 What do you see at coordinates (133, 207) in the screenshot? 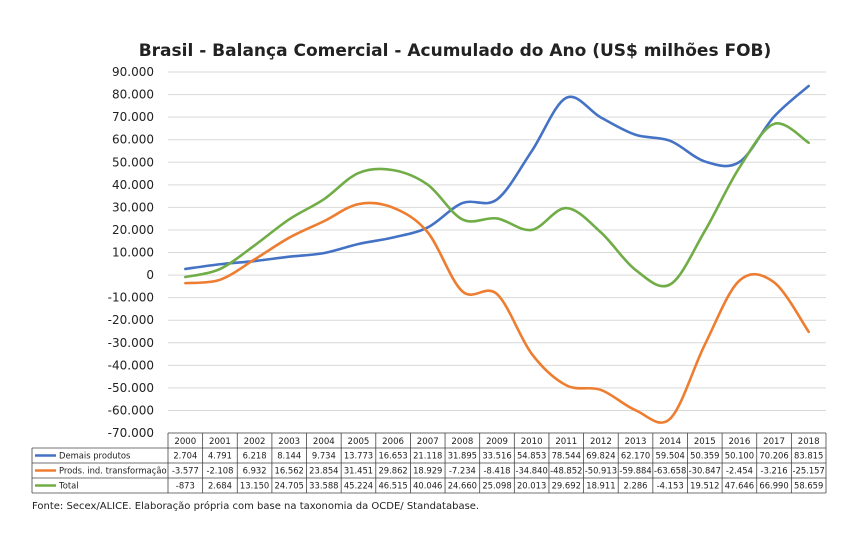
I see `y-tick-label: 30.000` at bounding box center [133, 207].